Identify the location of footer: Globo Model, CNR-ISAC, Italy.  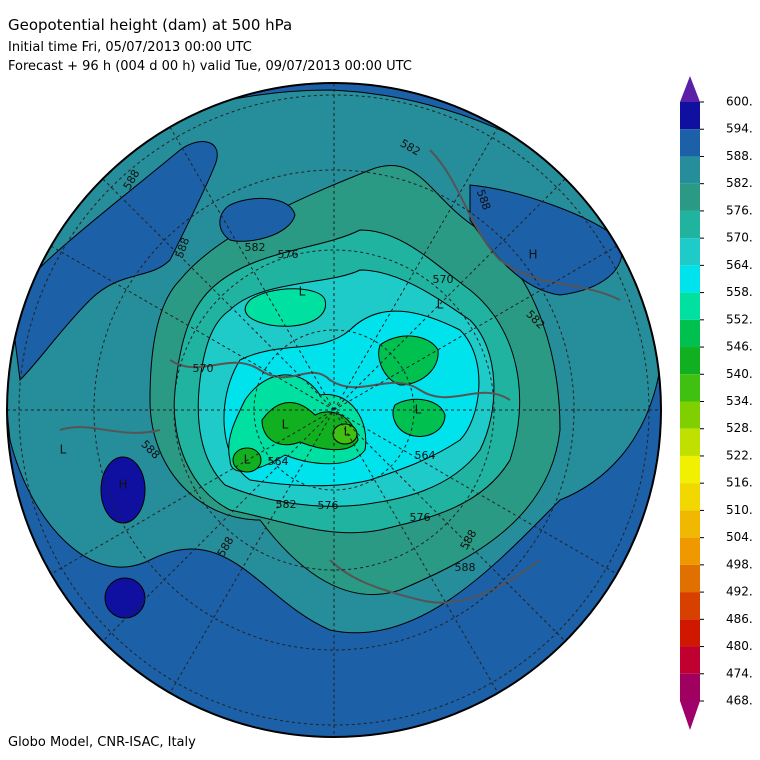
(102, 742).